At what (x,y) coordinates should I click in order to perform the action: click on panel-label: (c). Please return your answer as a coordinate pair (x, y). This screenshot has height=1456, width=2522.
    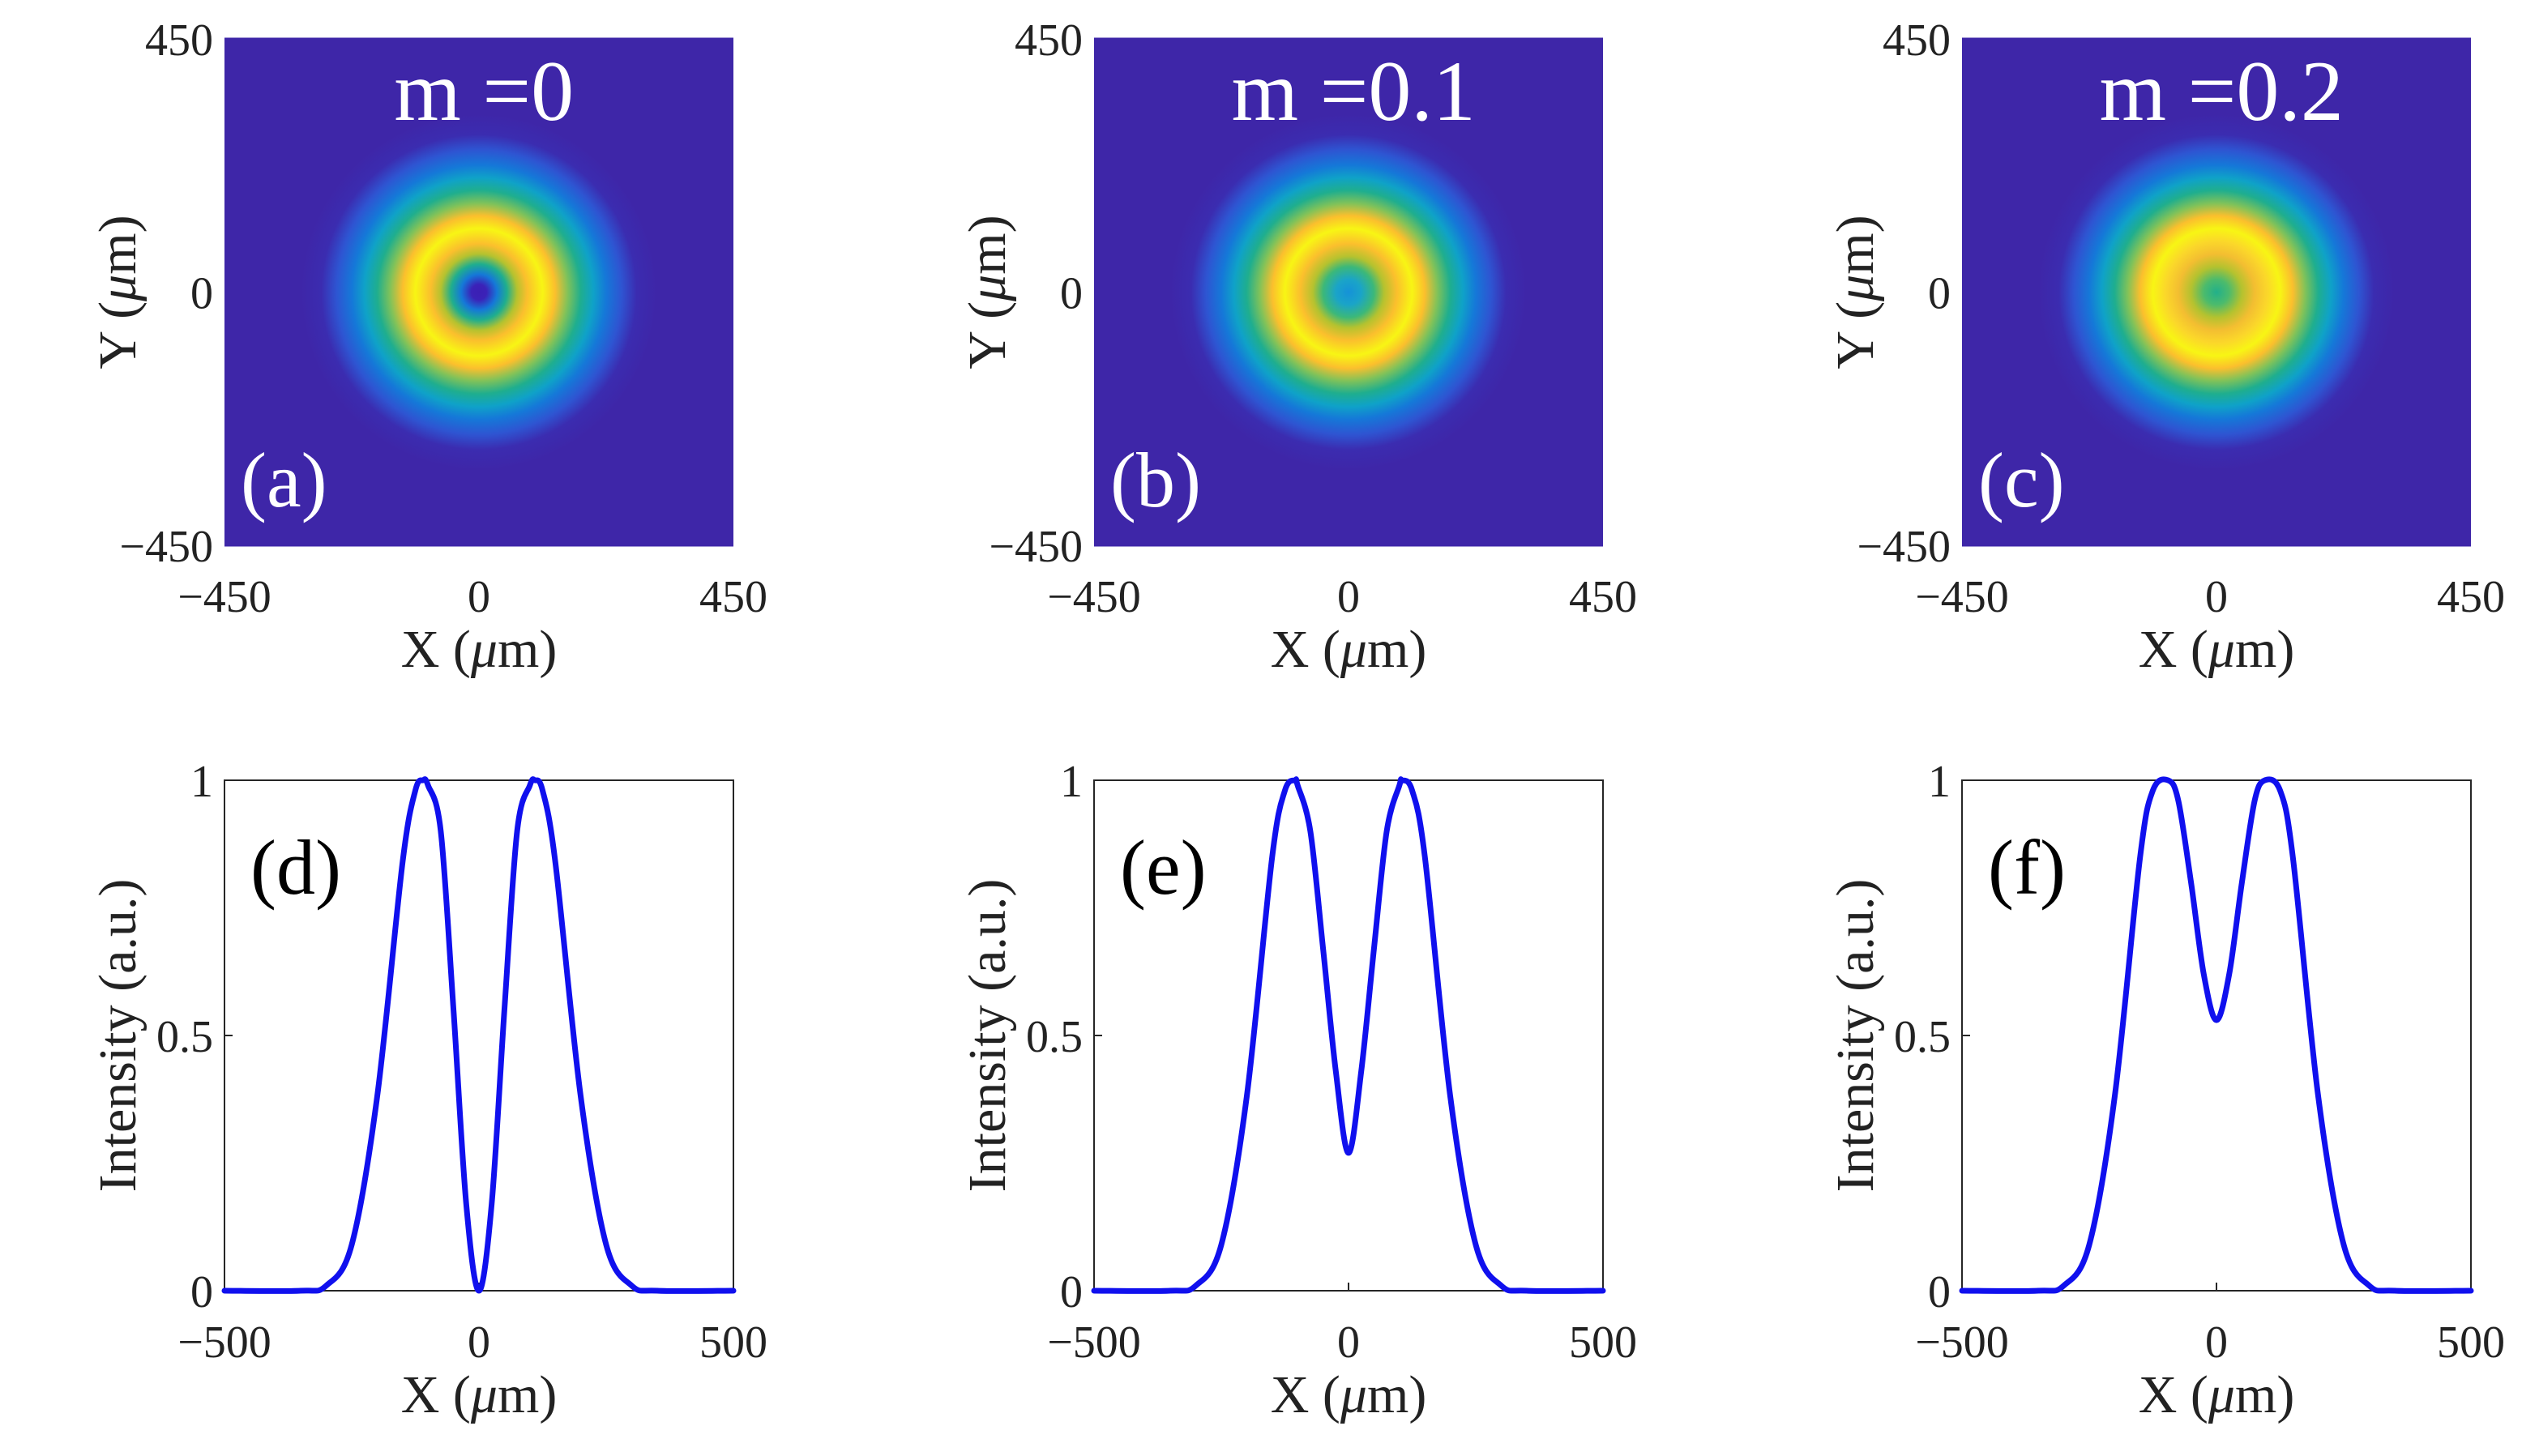
    Looking at the image, I should click on (2021, 480).